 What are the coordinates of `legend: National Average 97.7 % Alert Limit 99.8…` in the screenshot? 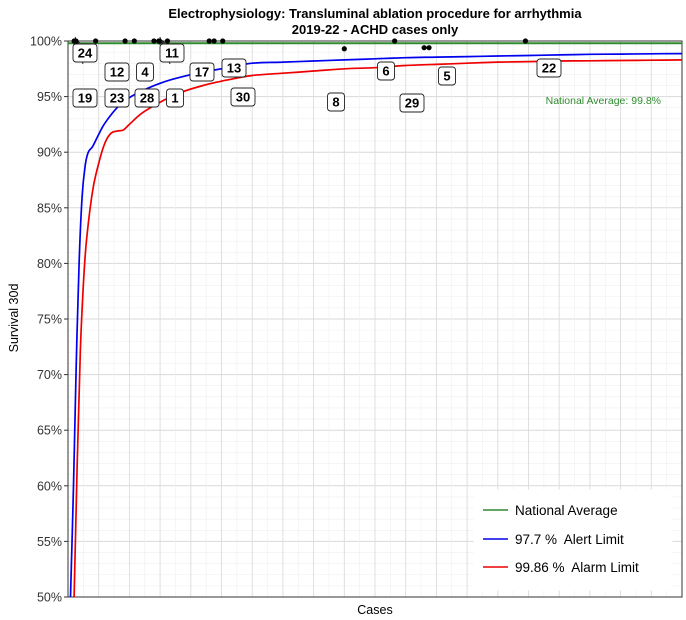 It's located at (573, 540).